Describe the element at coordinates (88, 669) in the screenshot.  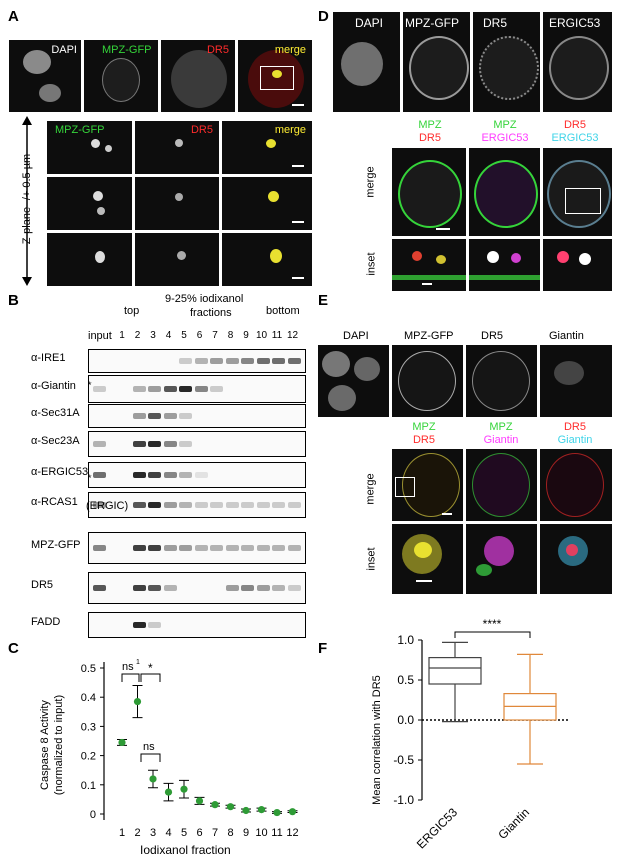
I see `c-ytick: 0.5` at that location.